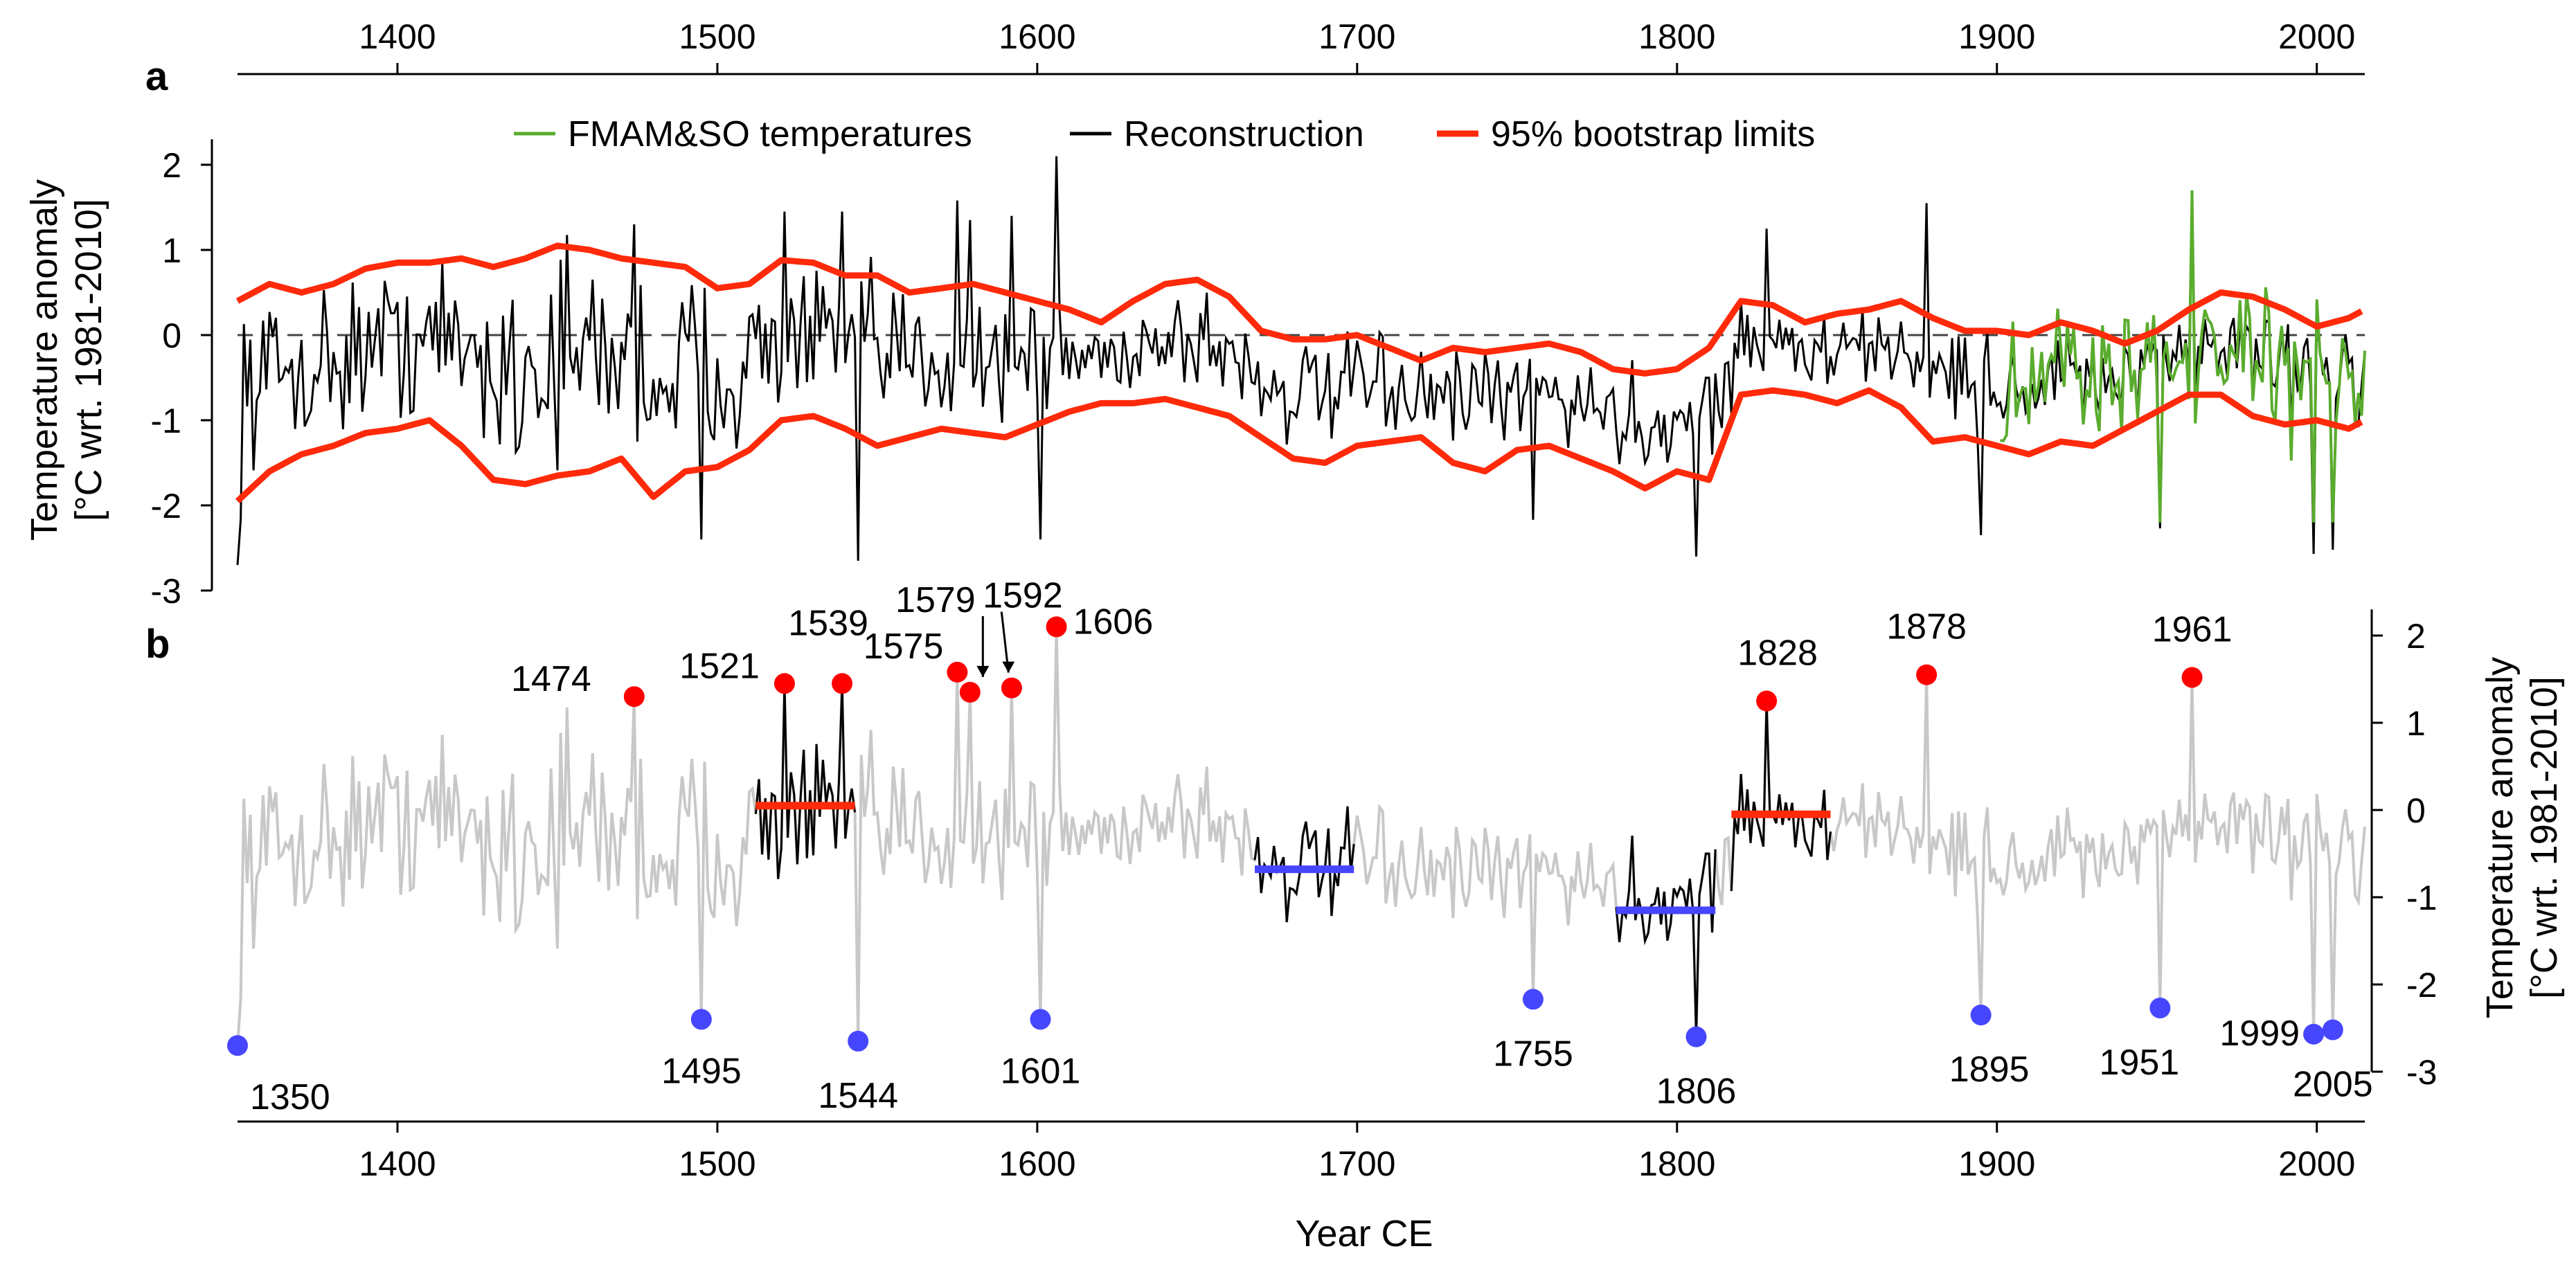 The width and height of the screenshot is (2576, 1269). What do you see at coordinates (290, 1097) in the screenshot?
I see `cold-extreme-label: 1350` at bounding box center [290, 1097].